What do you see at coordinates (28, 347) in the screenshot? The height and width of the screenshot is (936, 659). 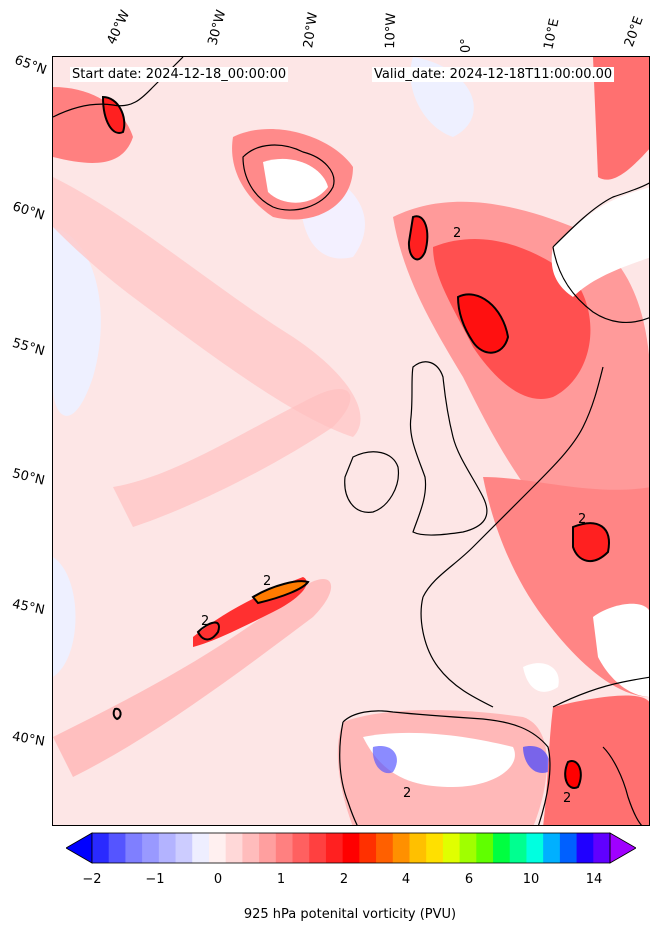 I see `lat-label-55n: 55°N` at bounding box center [28, 347].